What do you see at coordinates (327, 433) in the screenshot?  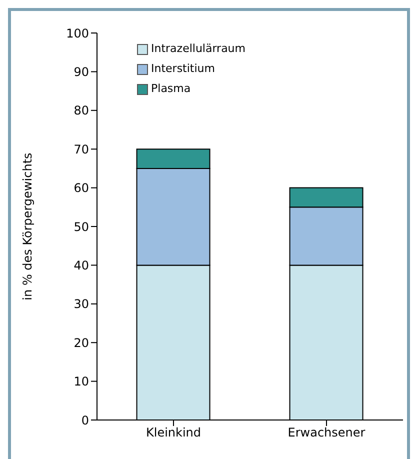 I see `x-tick-label: Erwachsener` at bounding box center [327, 433].